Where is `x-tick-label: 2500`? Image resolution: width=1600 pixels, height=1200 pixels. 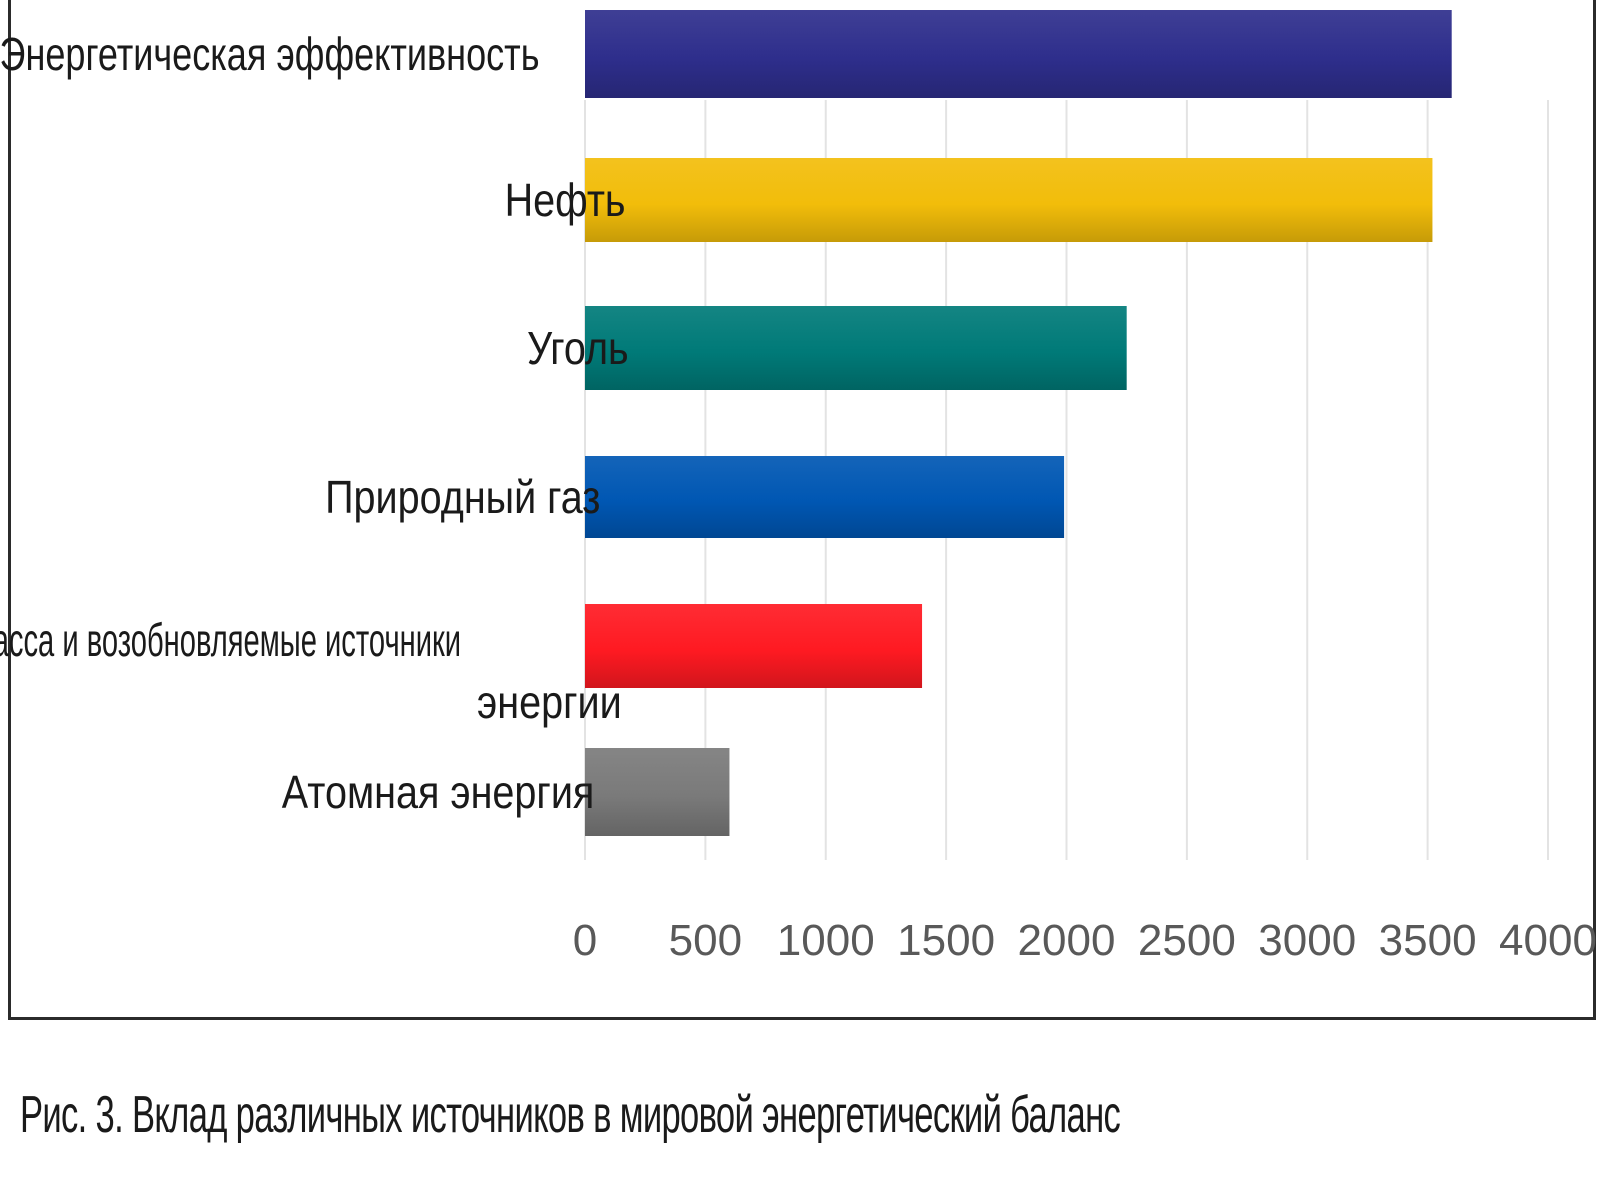 x-tick-label: 2500 is located at coordinates (1187, 940).